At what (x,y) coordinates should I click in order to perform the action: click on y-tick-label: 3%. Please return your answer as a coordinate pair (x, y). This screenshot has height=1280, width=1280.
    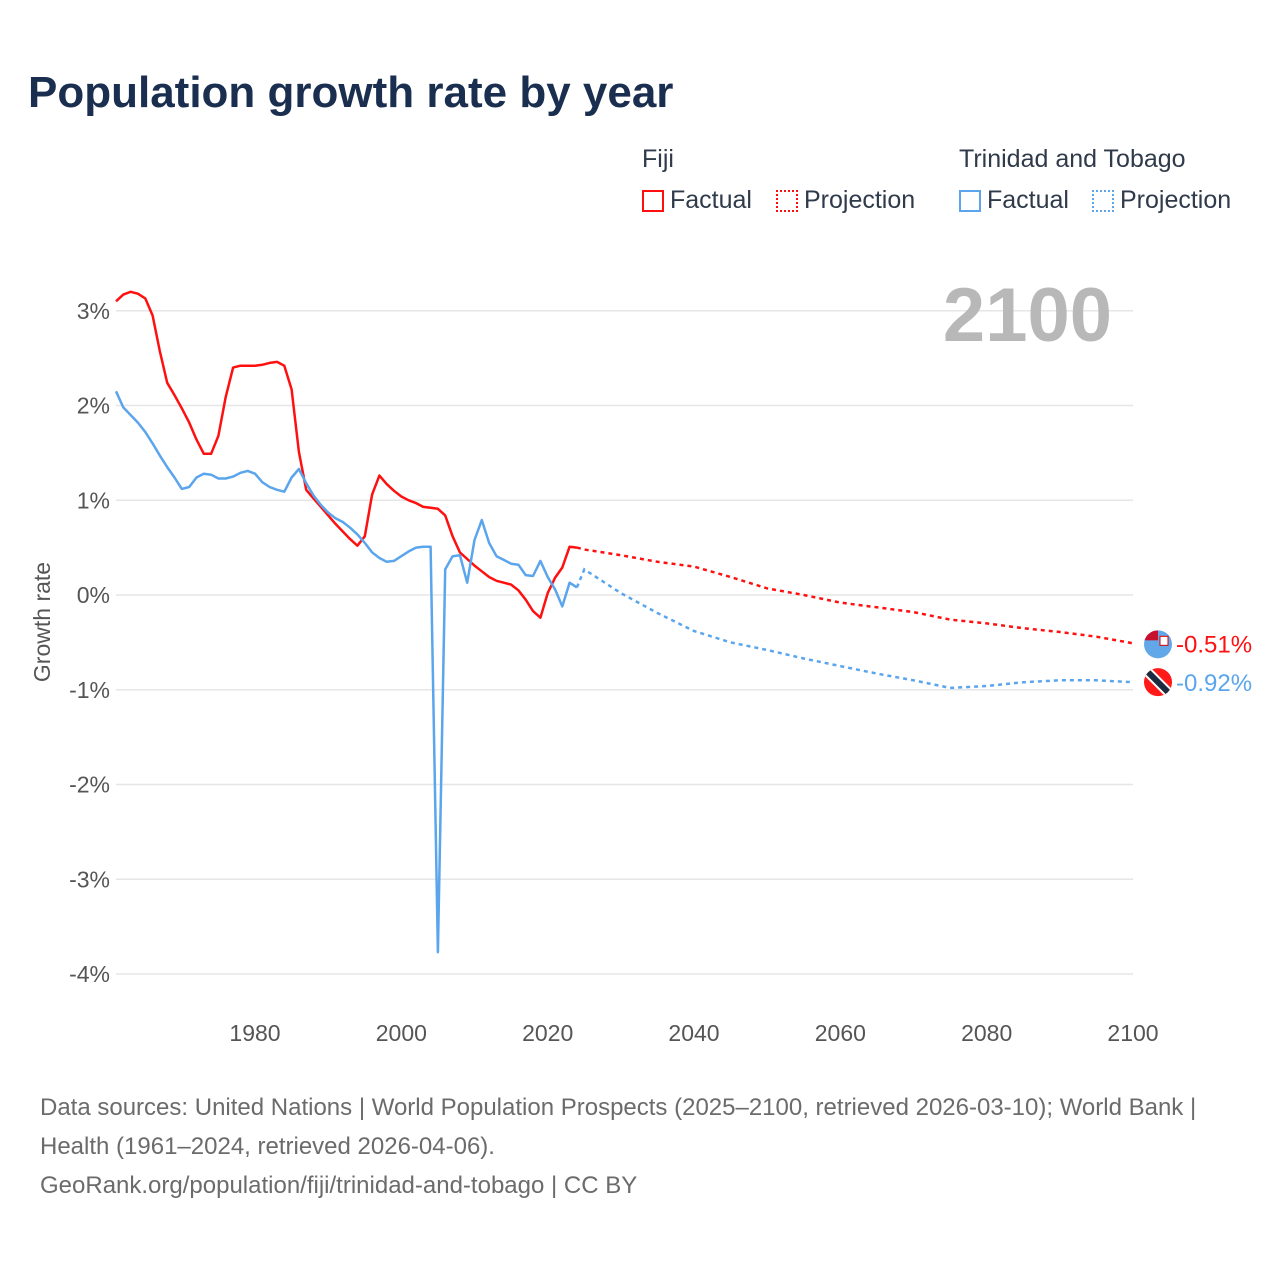
    Looking at the image, I should click on (93, 311).